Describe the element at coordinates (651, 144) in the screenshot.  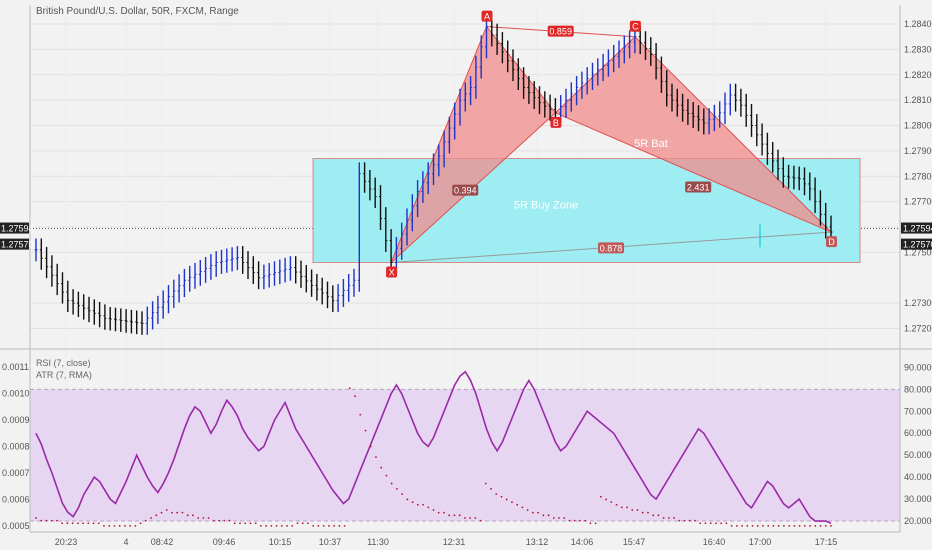
I see `pattern-name-label: 5R Bat` at that location.